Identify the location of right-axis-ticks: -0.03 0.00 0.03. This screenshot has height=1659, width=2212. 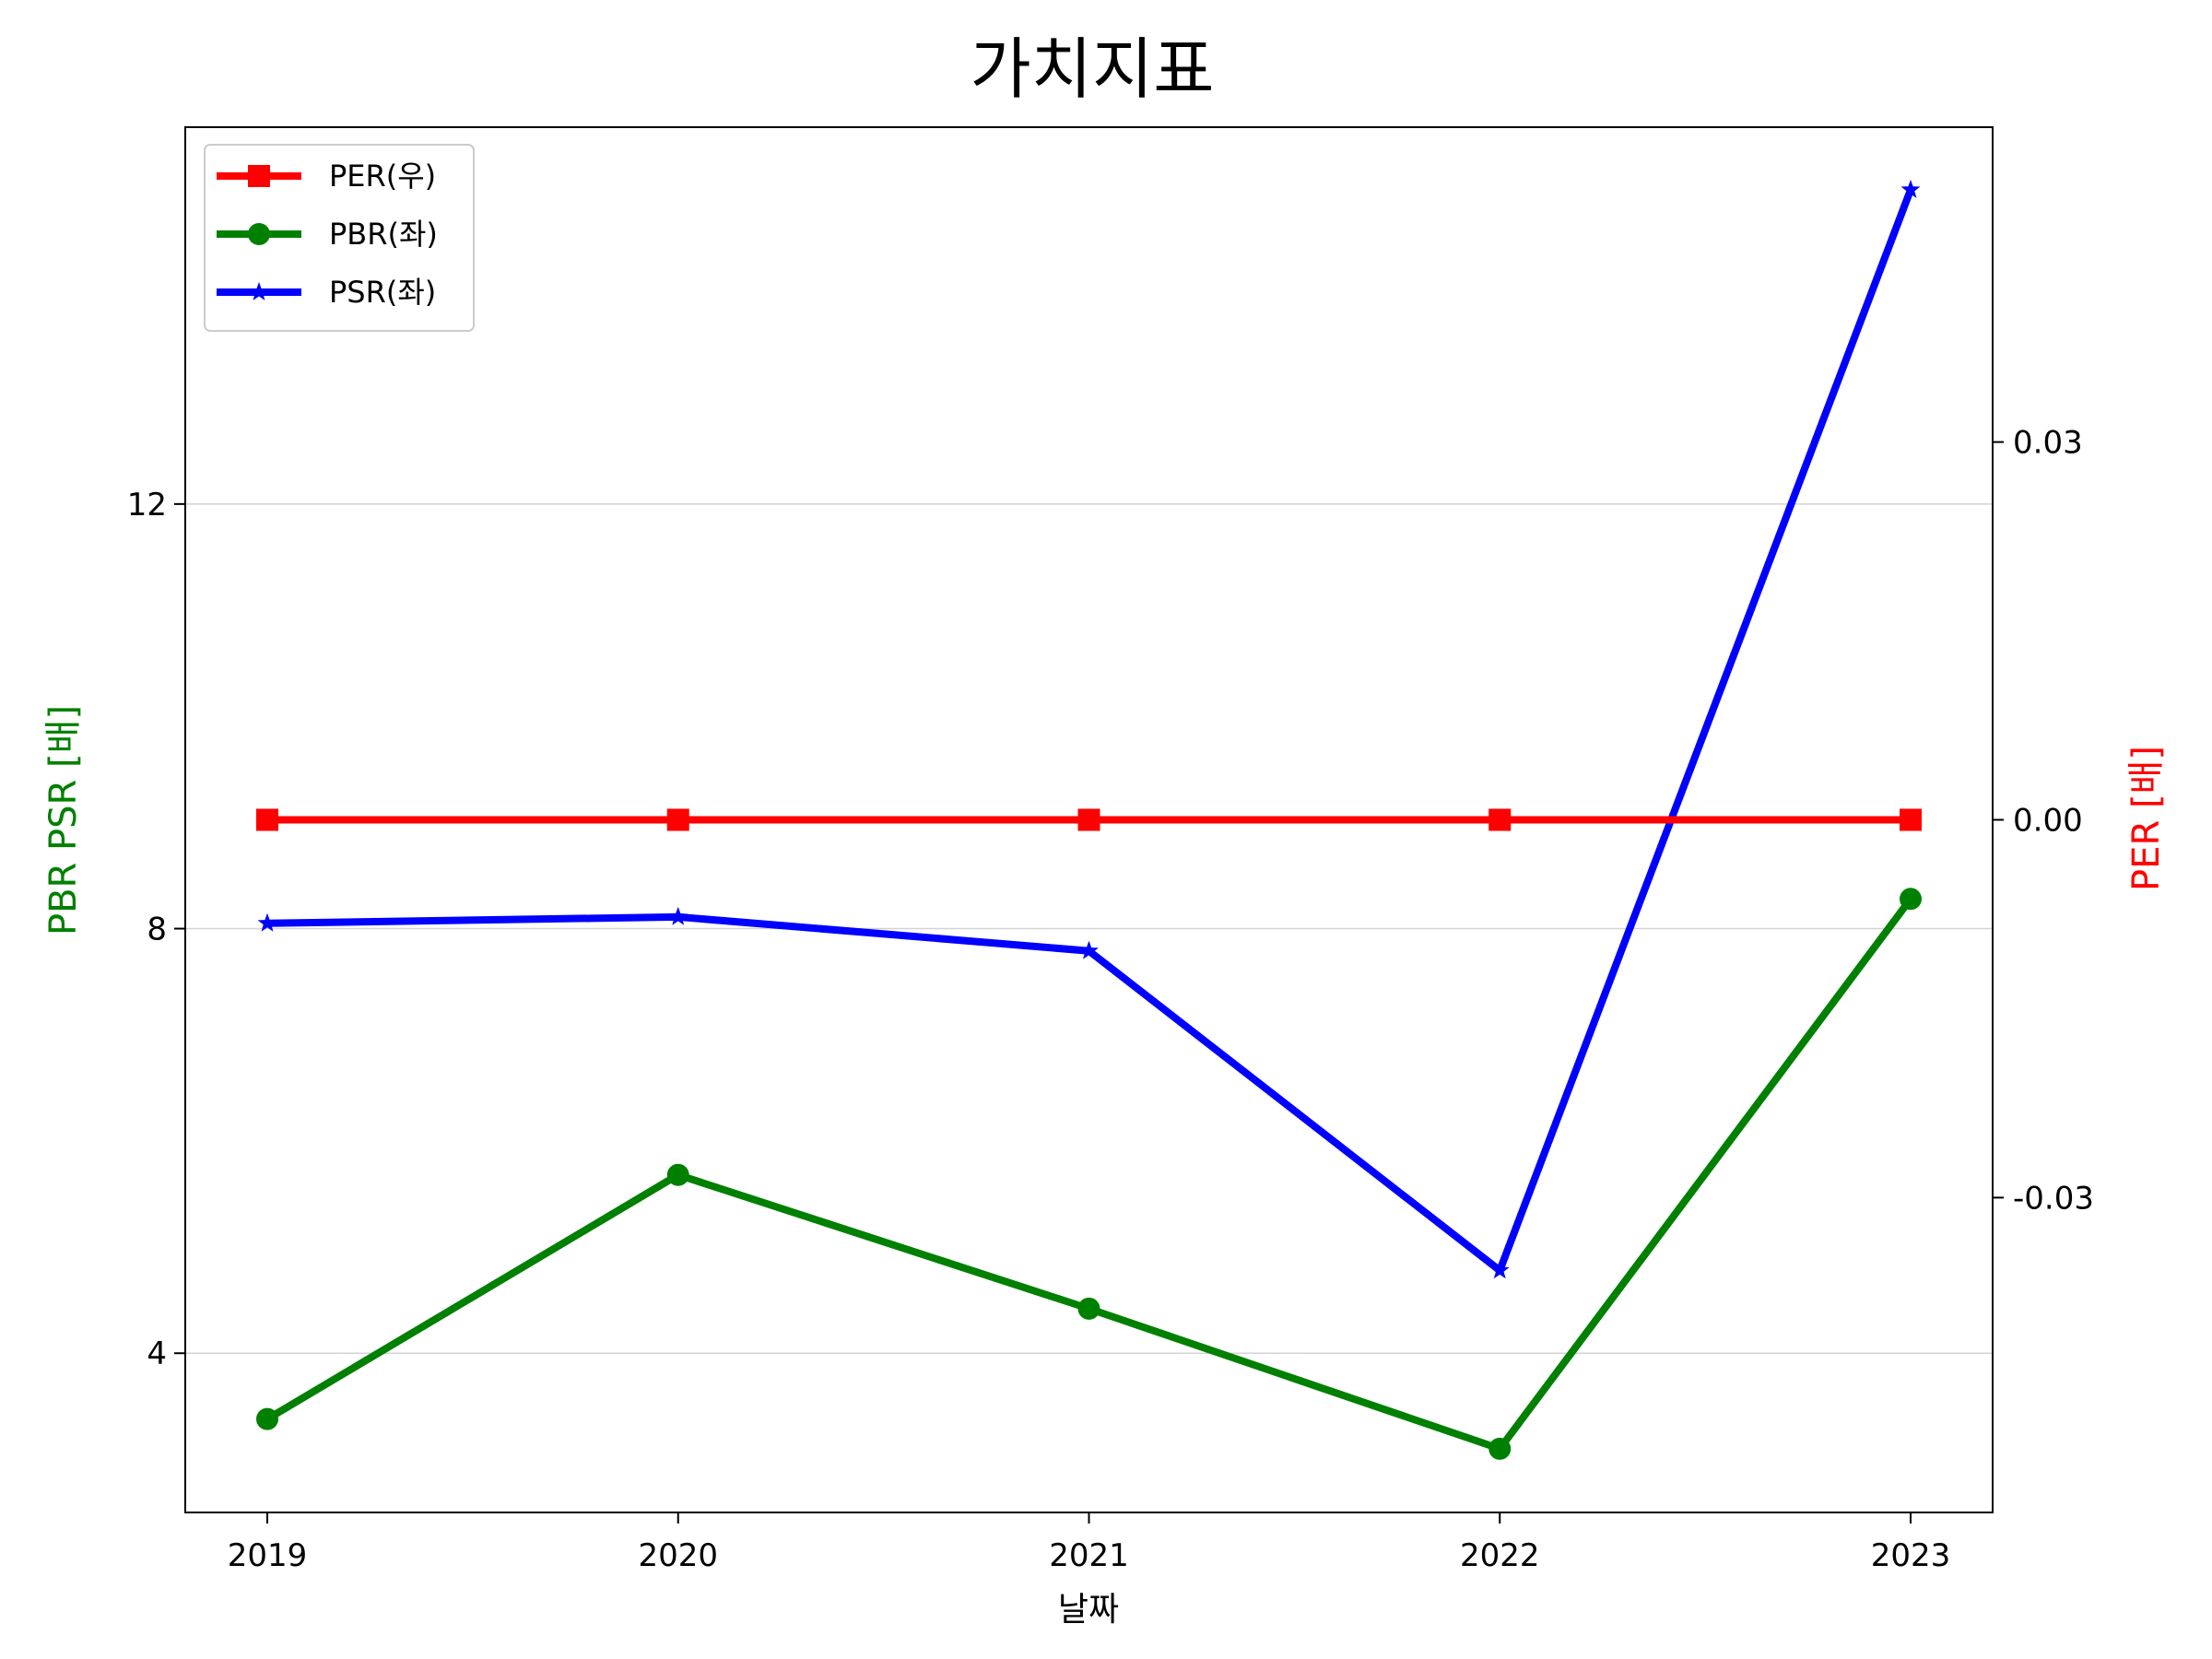
(2043, 821).